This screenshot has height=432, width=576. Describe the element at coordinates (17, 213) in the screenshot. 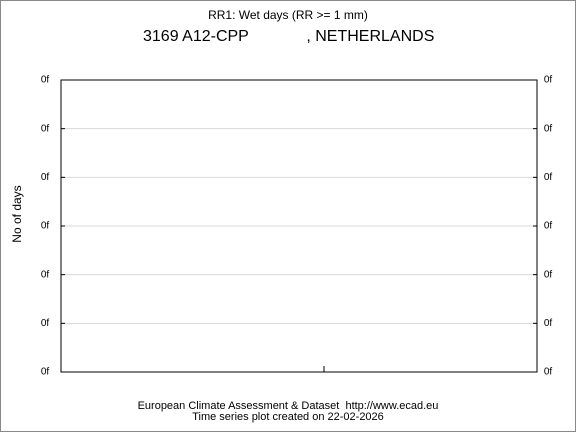

I see `y-axis-label: No of days` at that location.